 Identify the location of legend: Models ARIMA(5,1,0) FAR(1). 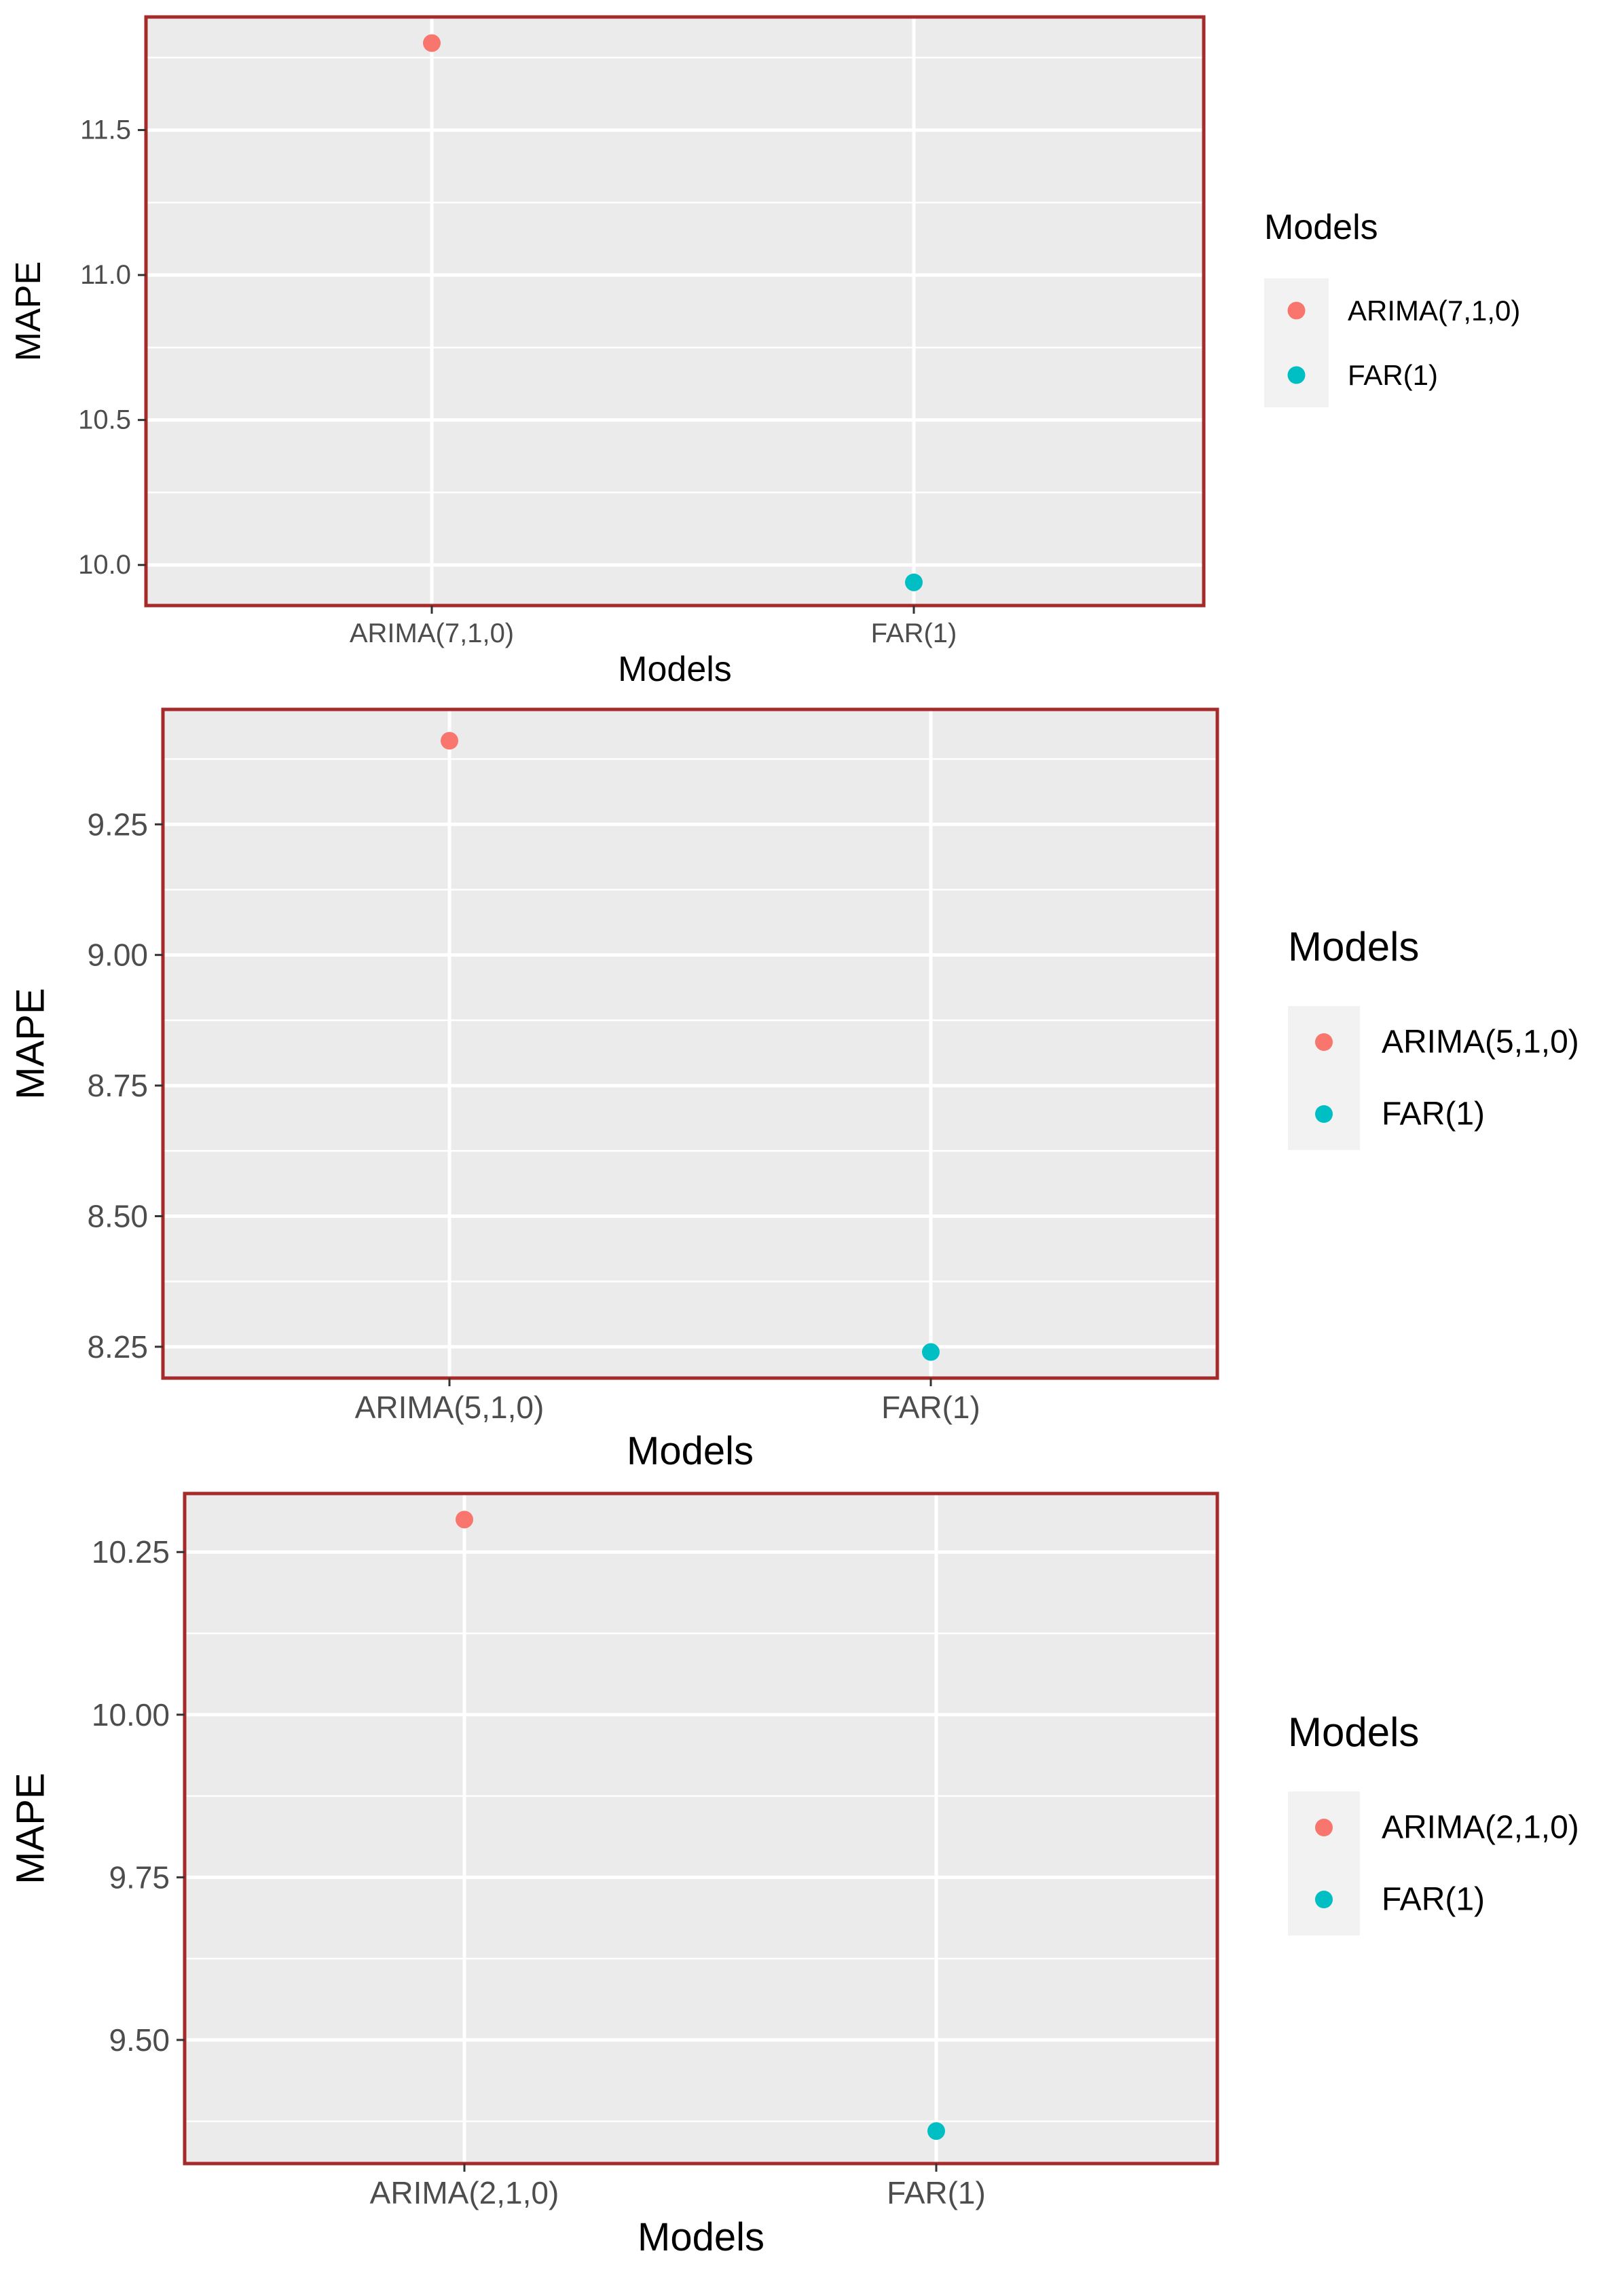
(1434, 1037).